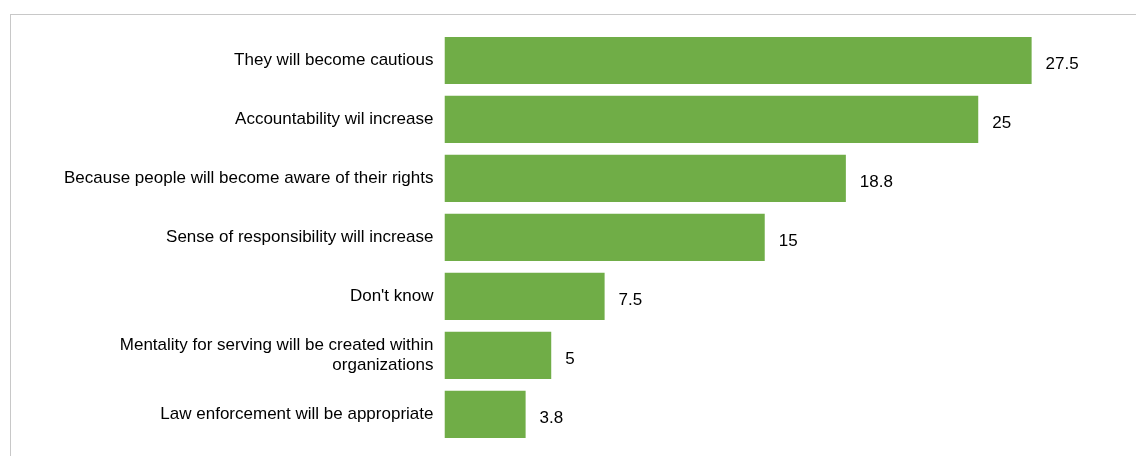 The width and height of the screenshot is (1136, 456). Describe the element at coordinates (248, 178) in the screenshot. I see `y-tick-label: Because people will become aware of their rights` at that location.